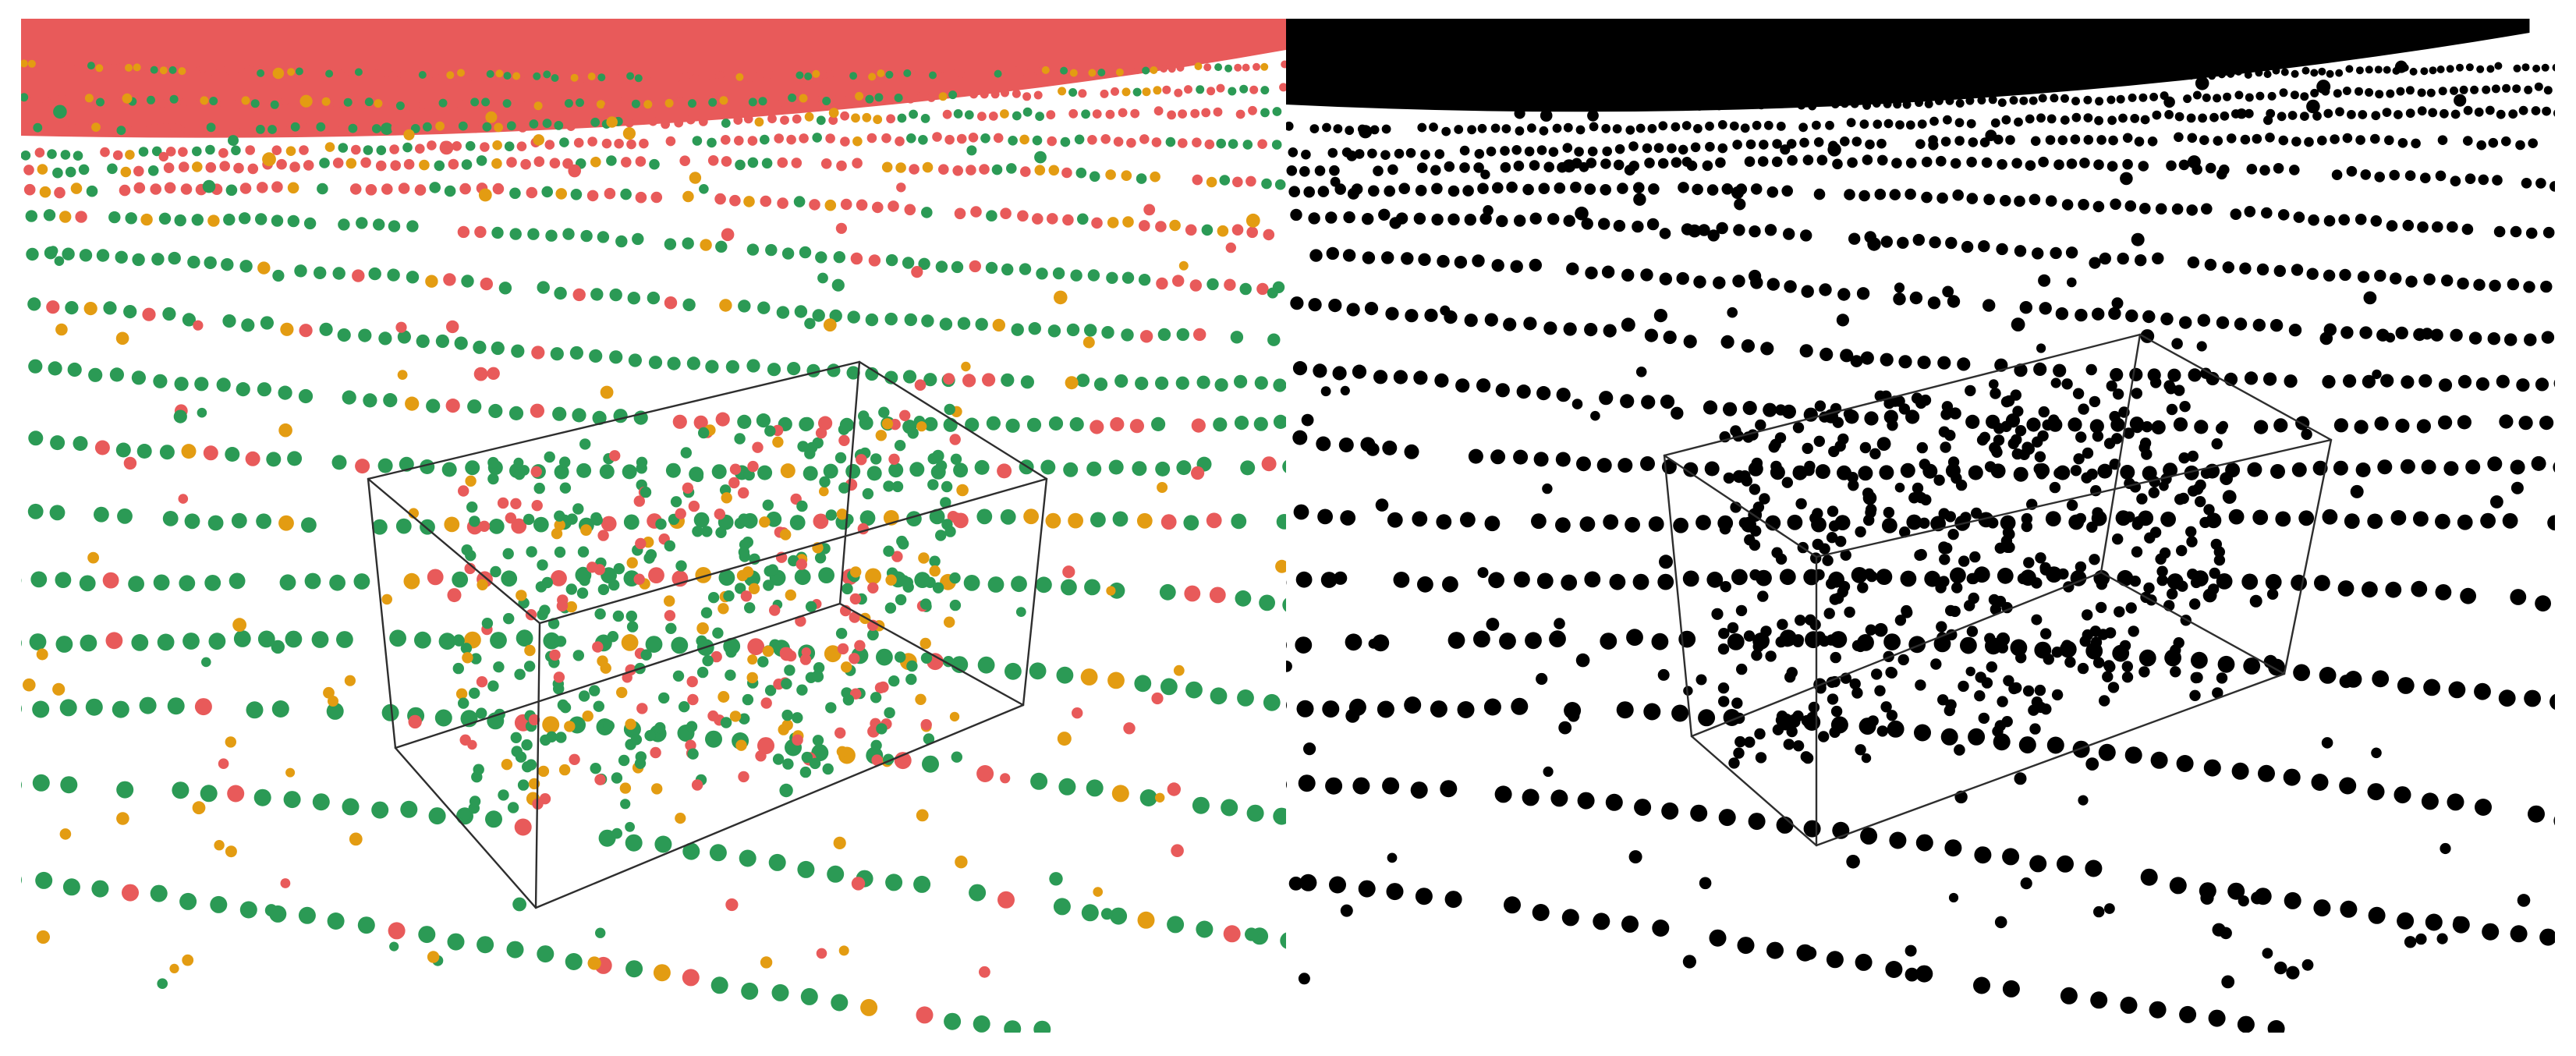 The image size is (2576, 1056). What do you see at coordinates (1908, 65) in the screenshot?
I see `point-cloud-background` at bounding box center [1908, 65].